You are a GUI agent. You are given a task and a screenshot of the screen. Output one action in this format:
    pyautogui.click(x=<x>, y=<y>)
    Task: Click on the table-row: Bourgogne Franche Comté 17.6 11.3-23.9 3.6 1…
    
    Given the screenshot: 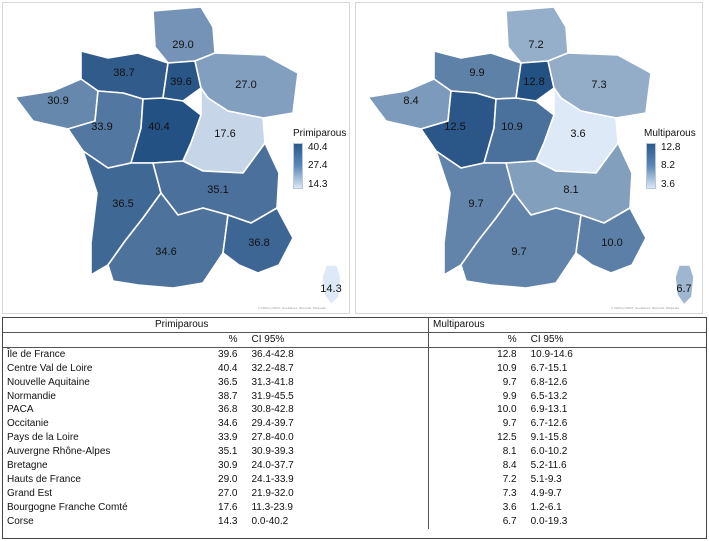 What is the action you would take?
    pyautogui.click(x=354, y=507)
    